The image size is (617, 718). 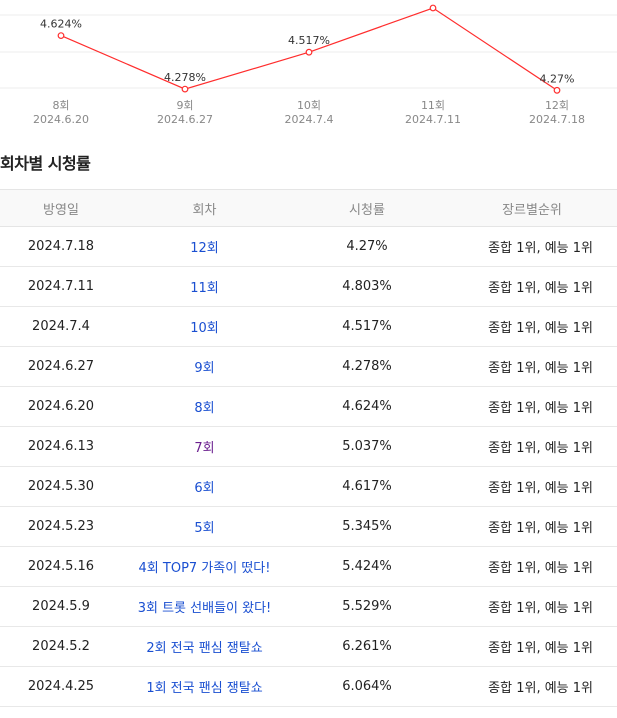 I want to click on cell-date: 2024.6.20, so click(x=61, y=406).